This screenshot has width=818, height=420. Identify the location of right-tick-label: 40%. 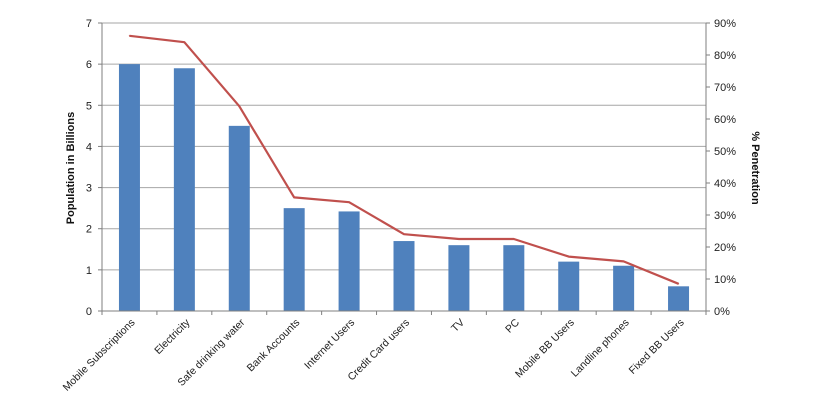
(725, 184).